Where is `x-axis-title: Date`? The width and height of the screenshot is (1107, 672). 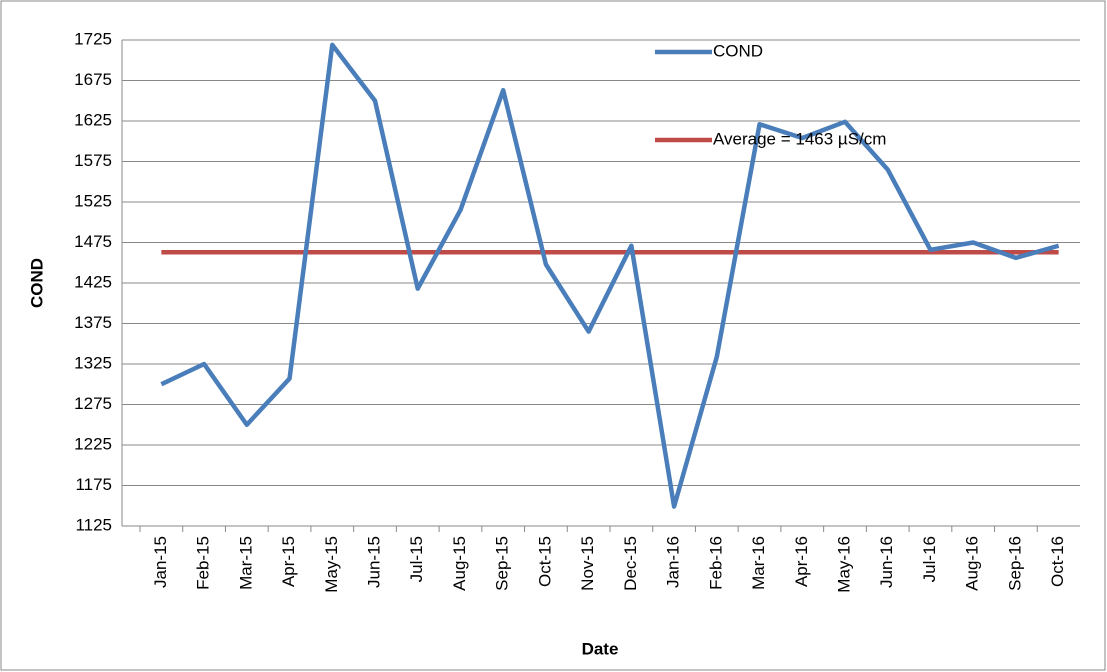
x-axis-title: Date is located at coordinates (600, 648).